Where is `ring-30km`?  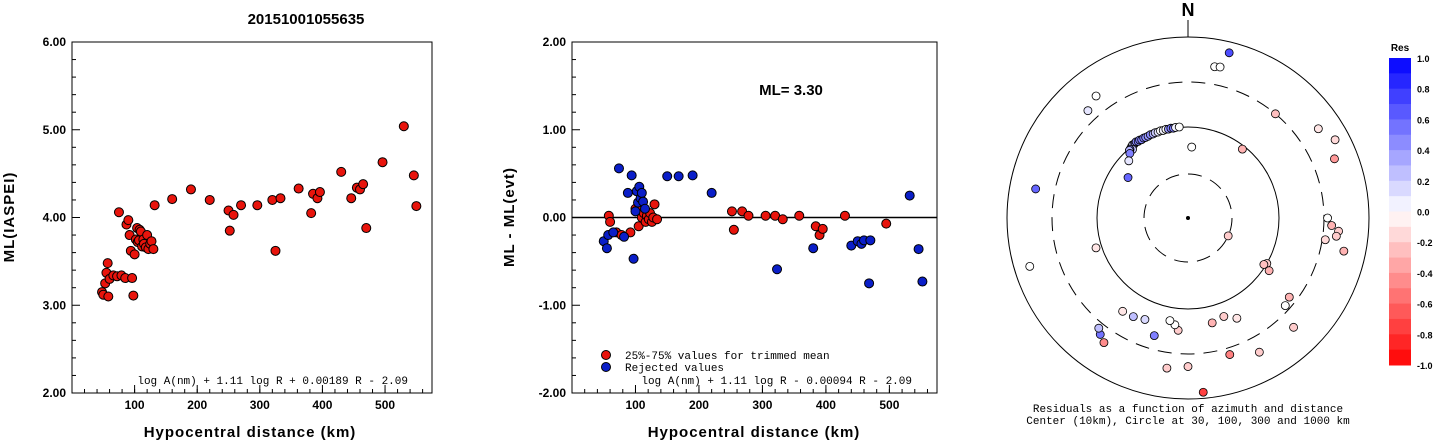 ring-30km is located at coordinates (1188, 218).